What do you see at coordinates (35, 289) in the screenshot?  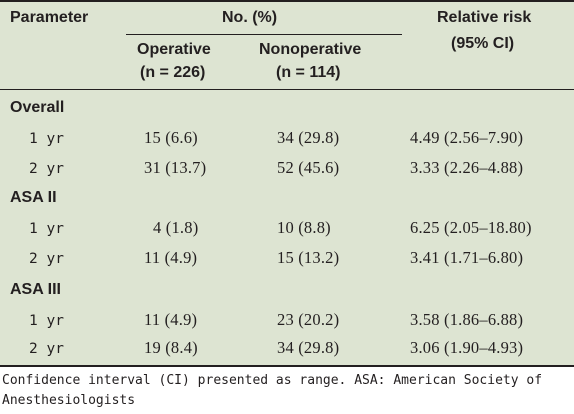 I see `section-label-asa-iii: ASA III` at bounding box center [35, 289].